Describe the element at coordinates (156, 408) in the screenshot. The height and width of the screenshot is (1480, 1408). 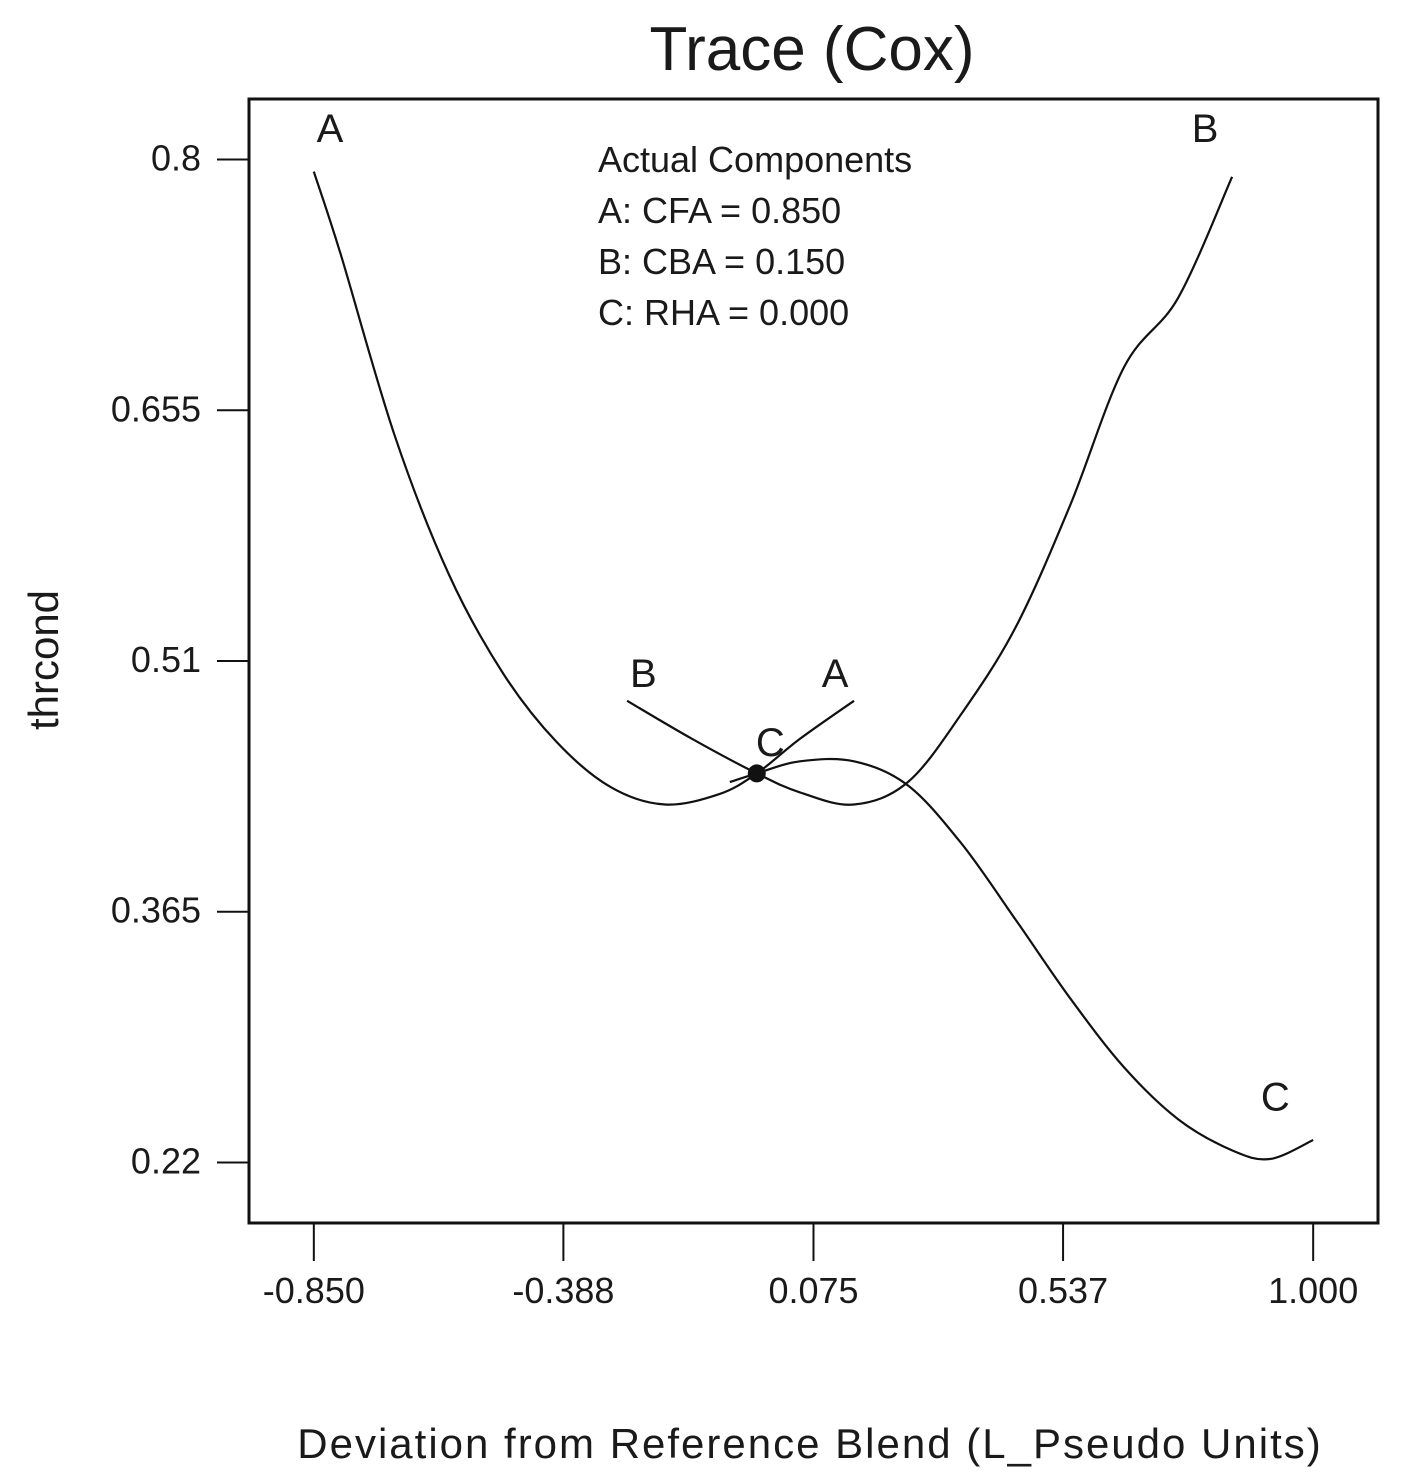
I see `y-tick-label: 0.655` at that location.